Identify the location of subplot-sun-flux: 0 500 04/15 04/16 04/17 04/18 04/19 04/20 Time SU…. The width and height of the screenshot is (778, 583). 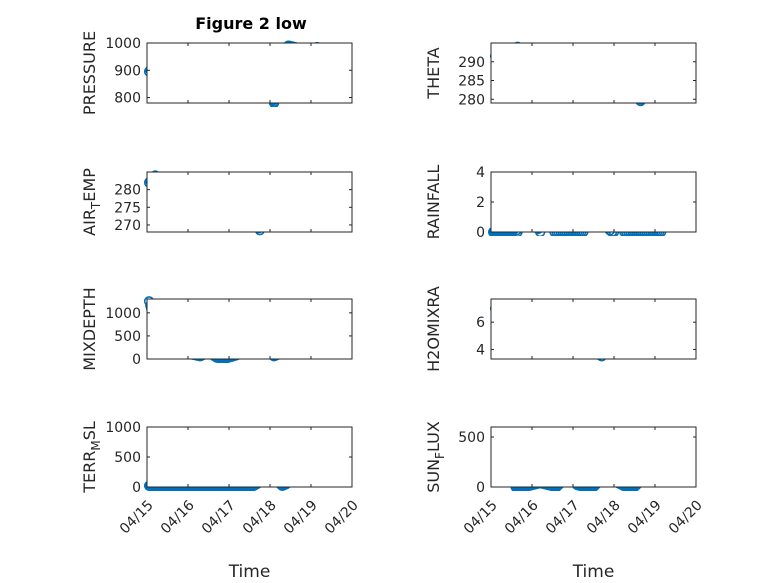
(565, 501).